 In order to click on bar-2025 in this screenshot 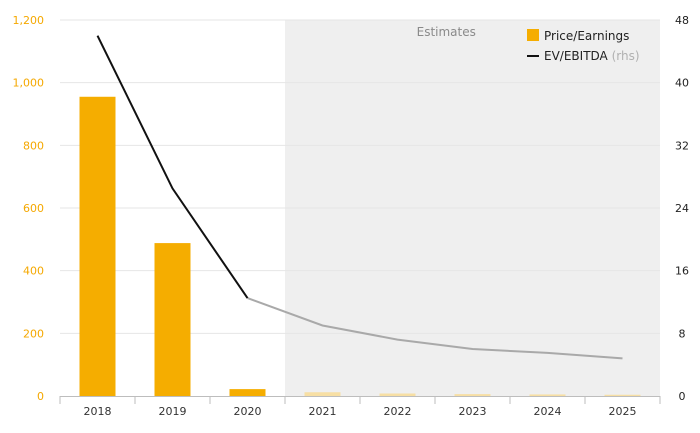, I will do `click(622, 395)`.